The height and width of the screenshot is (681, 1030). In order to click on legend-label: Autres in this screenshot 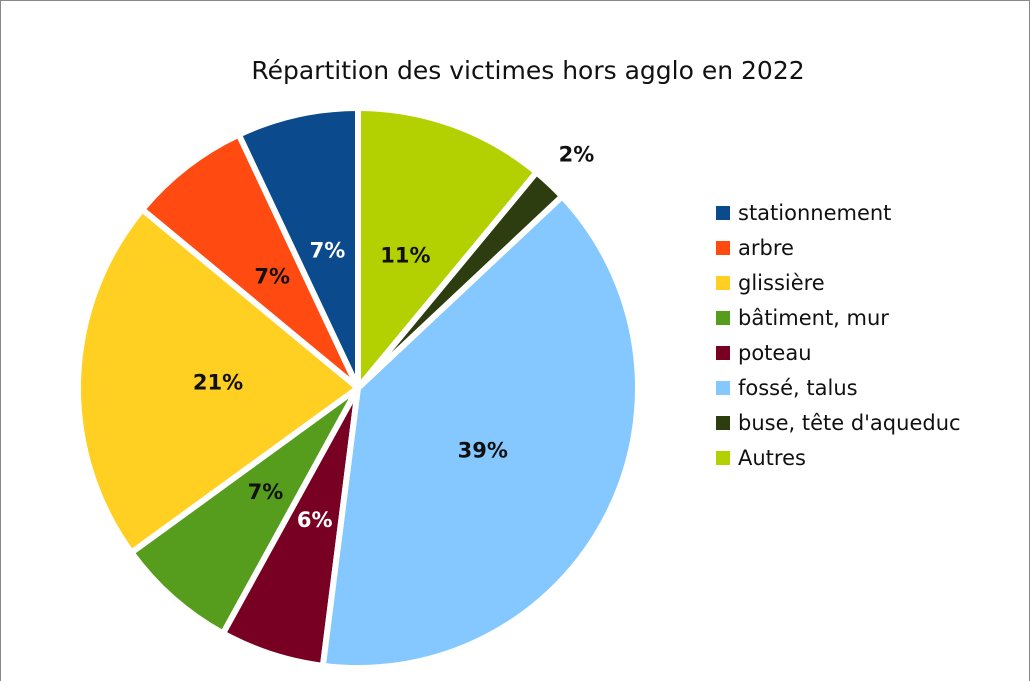, I will do `click(772, 458)`.